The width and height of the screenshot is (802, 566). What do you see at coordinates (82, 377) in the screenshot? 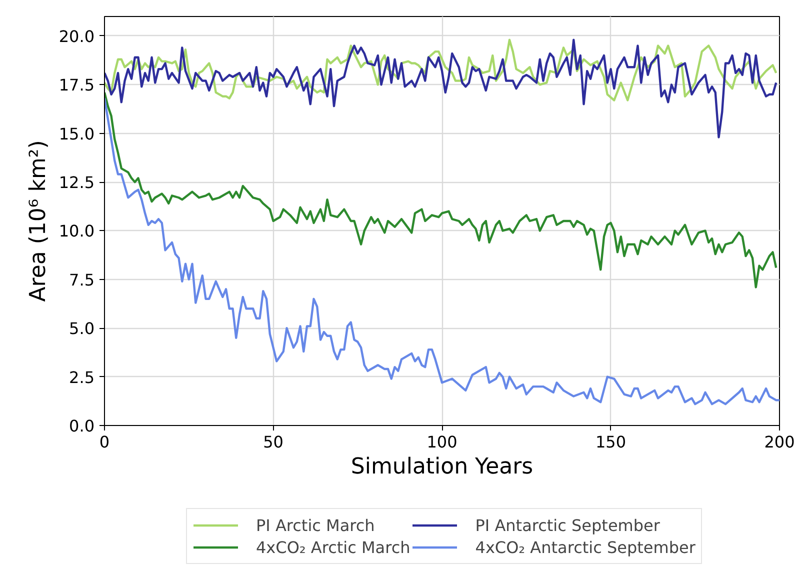
I see `y-tick-label: 2.5` at bounding box center [82, 377].